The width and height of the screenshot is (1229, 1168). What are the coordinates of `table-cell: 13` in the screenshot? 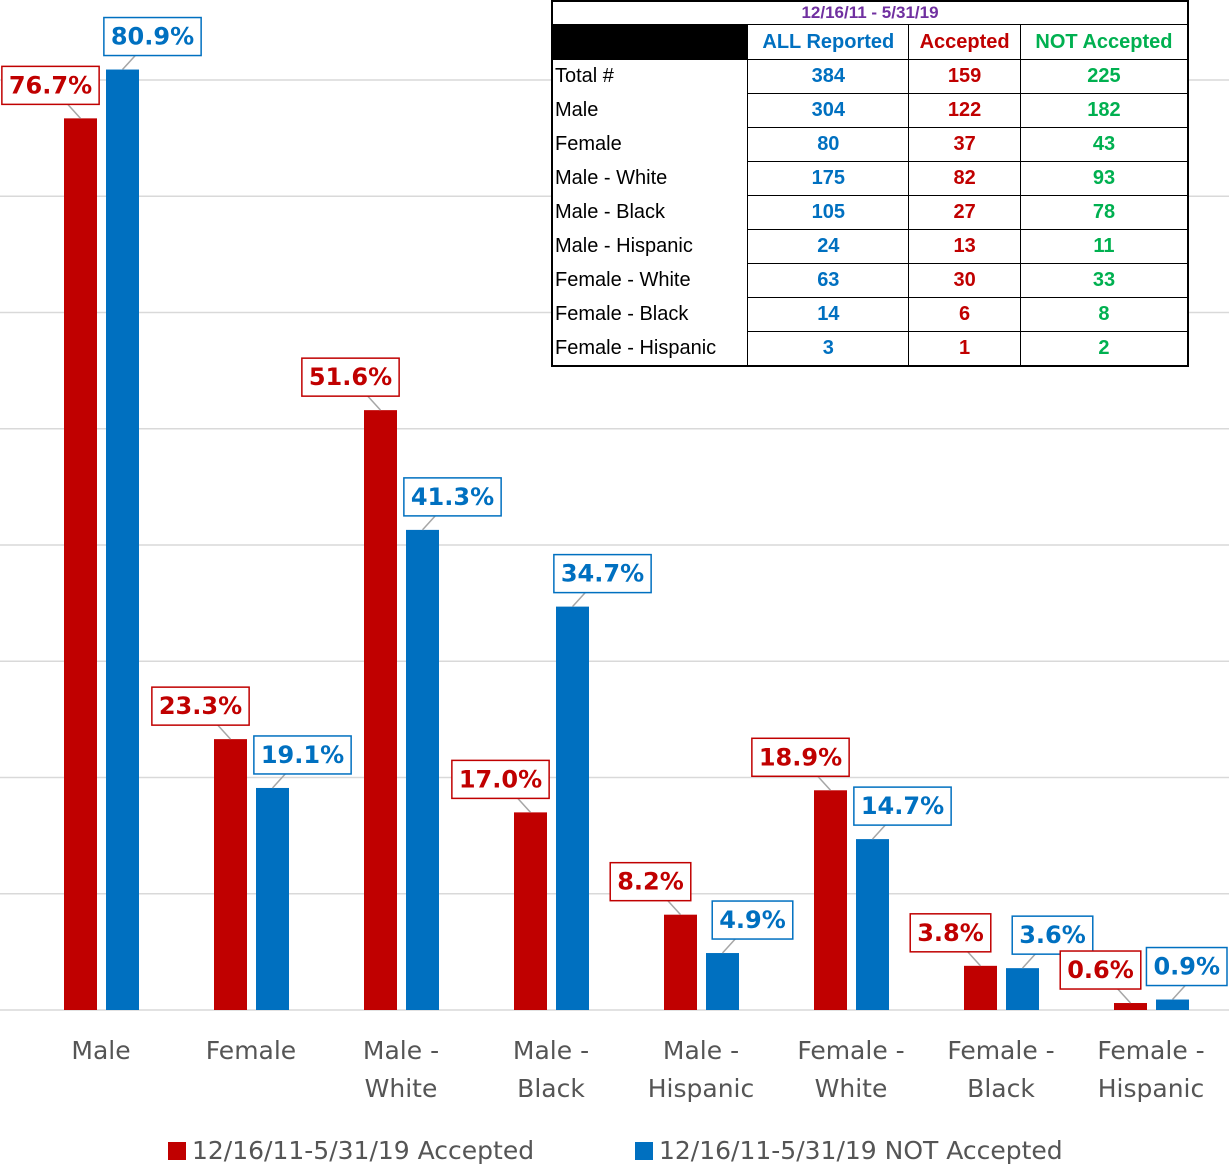 It's located at (964, 246).